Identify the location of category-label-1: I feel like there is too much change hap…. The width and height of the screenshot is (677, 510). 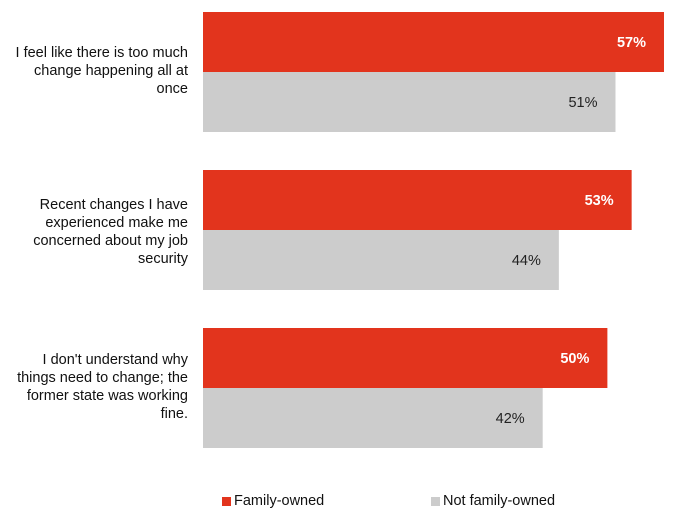
(101, 71).